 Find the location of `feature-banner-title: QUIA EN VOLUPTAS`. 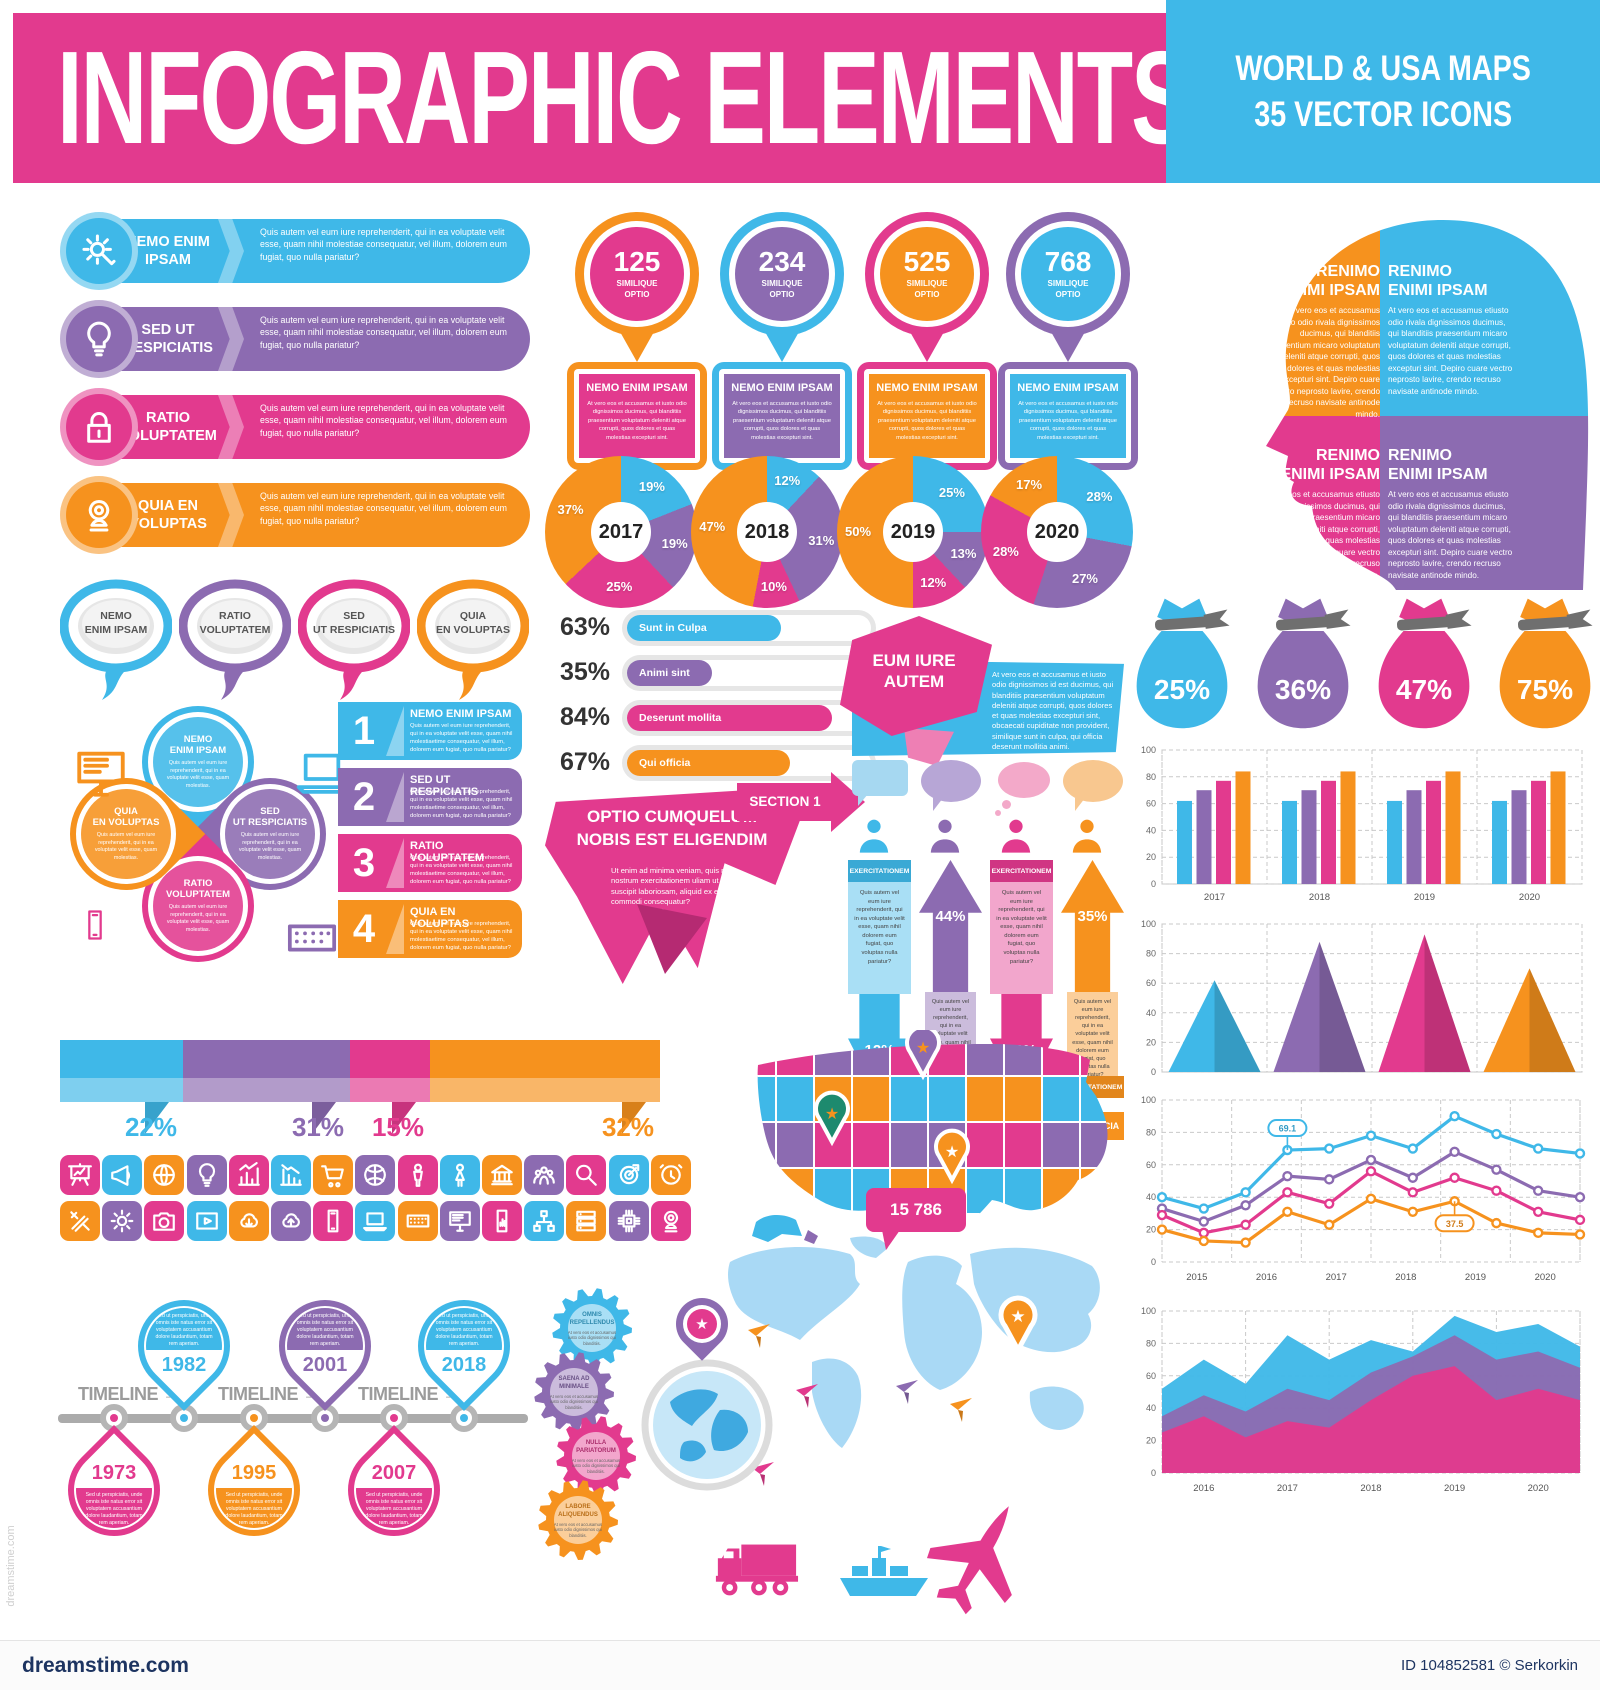

feature-banner-title: QUIA EN VOLUPTAS is located at coordinates (168, 514).